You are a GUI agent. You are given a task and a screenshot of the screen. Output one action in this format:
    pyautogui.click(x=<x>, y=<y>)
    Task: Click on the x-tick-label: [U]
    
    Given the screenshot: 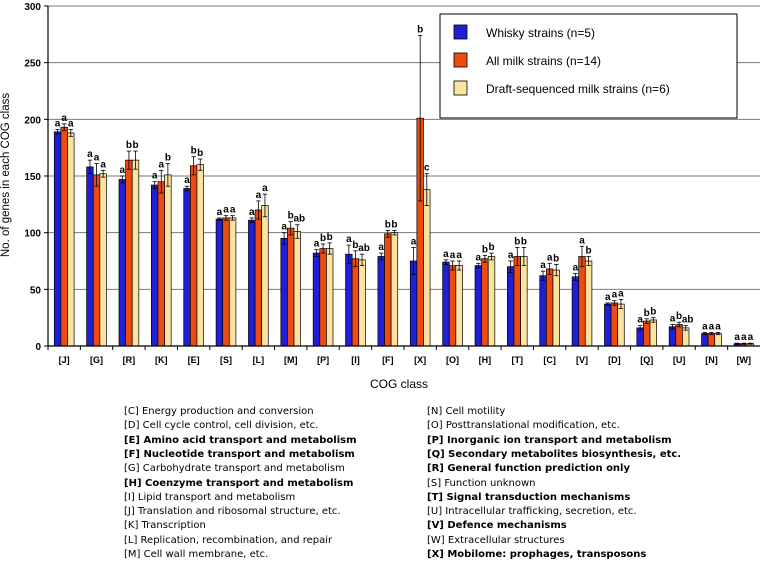 What is the action you would take?
    pyautogui.click(x=679, y=360)
    